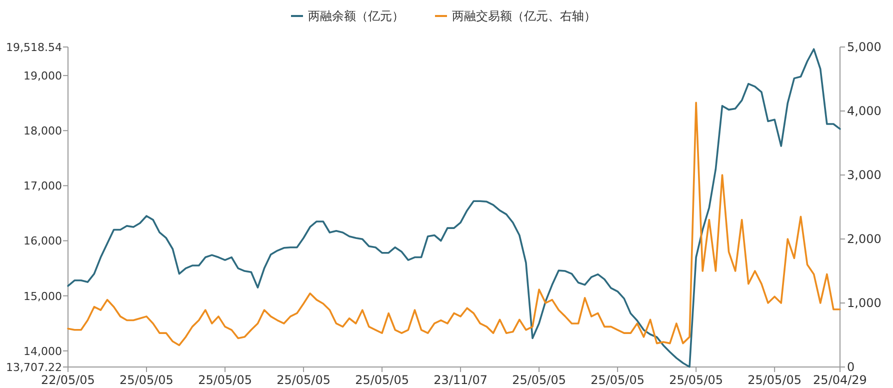 The height and width of the screenshot is (388, 893). Describe the element at coordinates (68, 380) in the screenshot. I see `x-tick-label: 22/05/05` at that location.